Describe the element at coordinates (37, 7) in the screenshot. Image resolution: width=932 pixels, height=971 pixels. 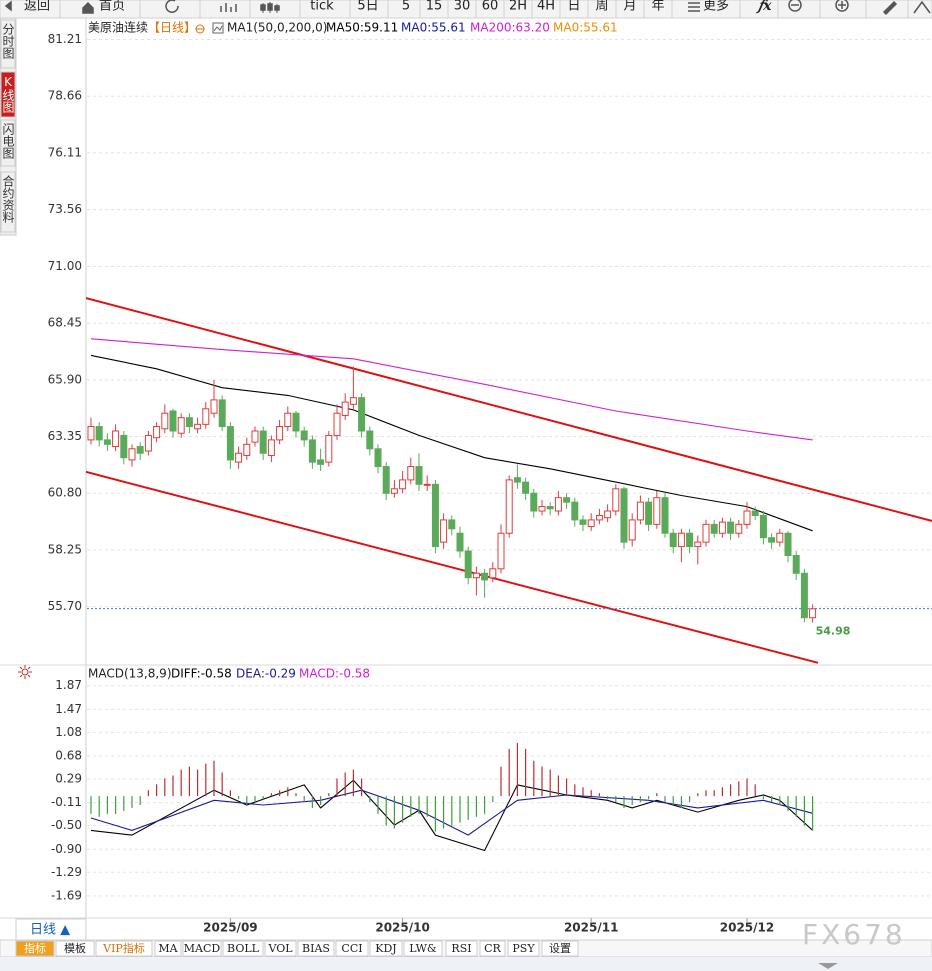
I see `toolbar-button: 返回` at that location.